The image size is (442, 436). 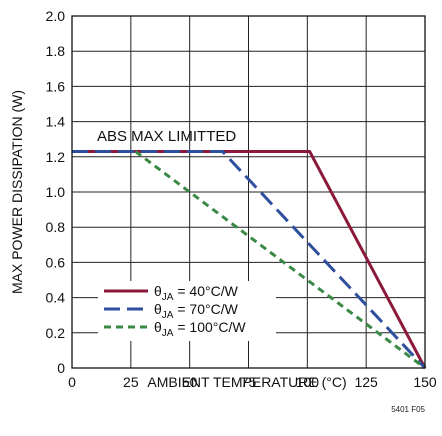 I want to click on y-axis-title: MAX POWER DISSIPATION (W), so click(x=17, y=192).